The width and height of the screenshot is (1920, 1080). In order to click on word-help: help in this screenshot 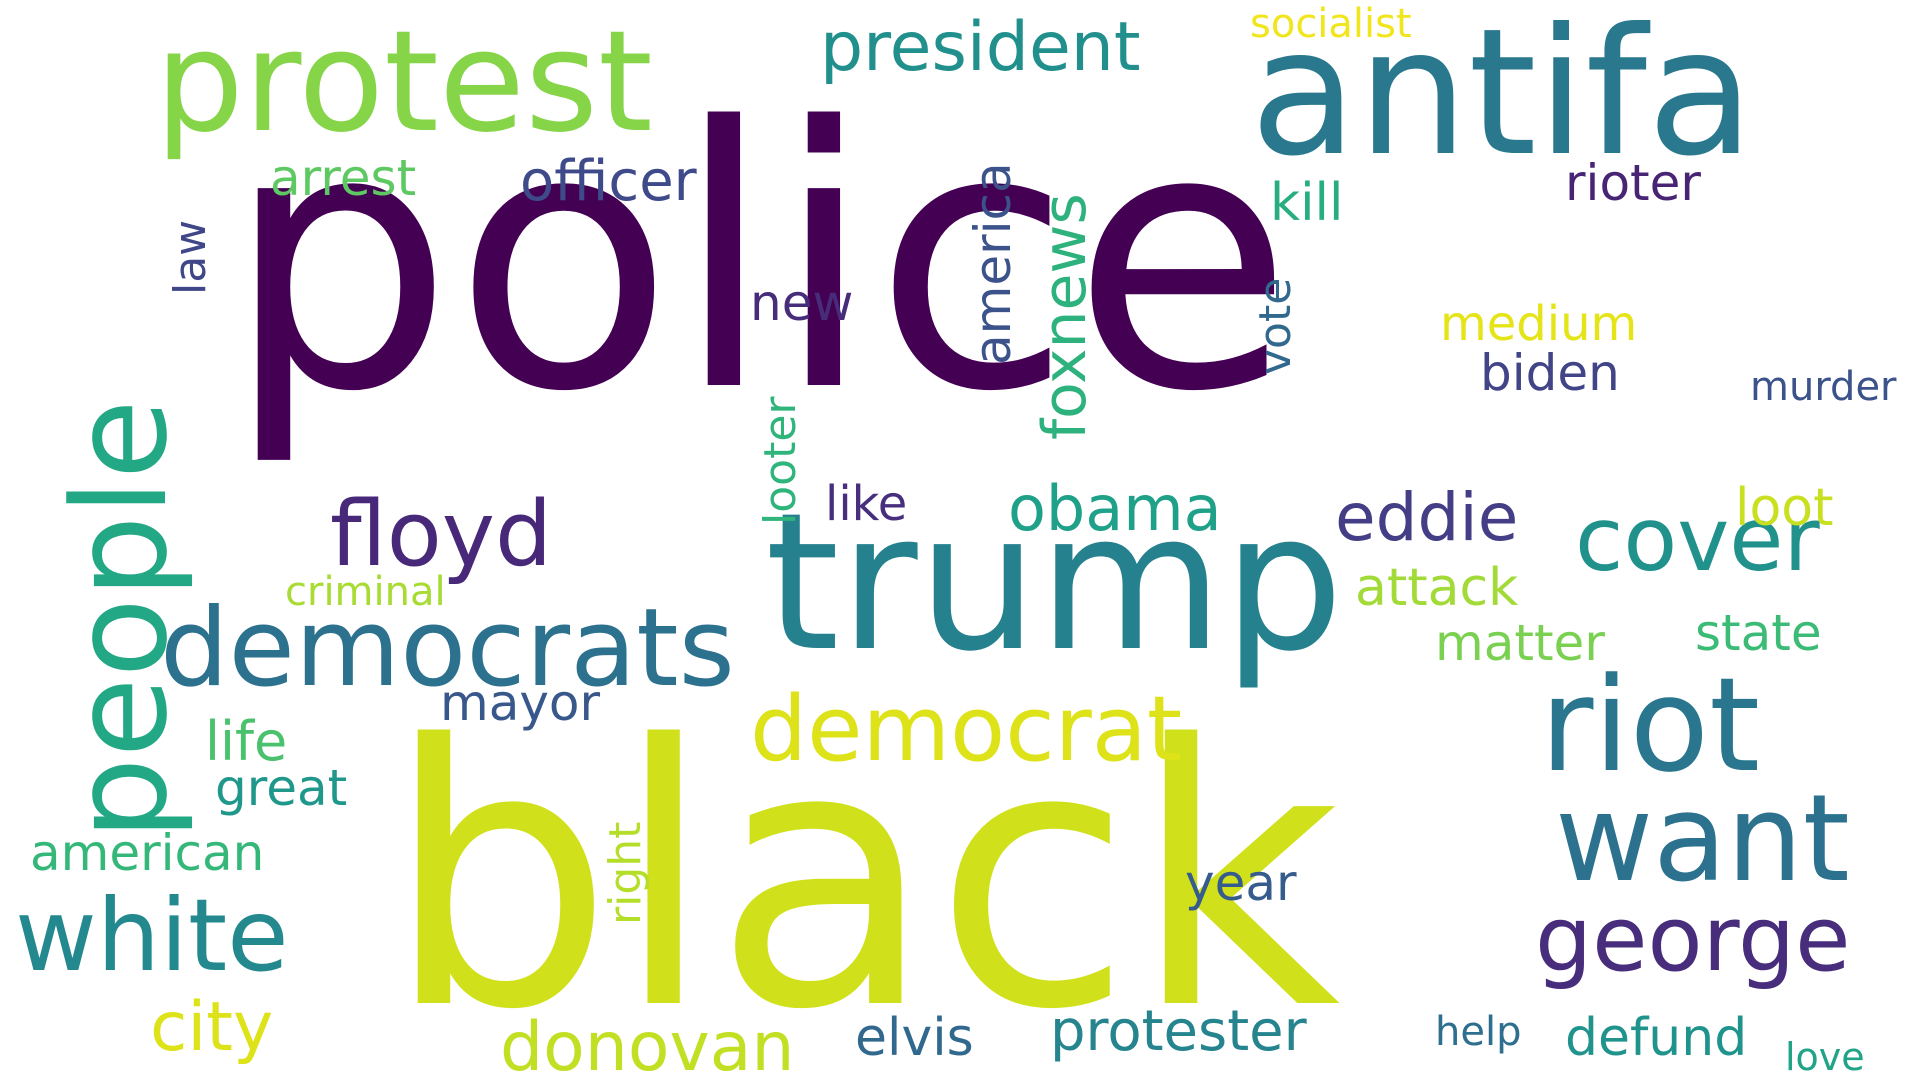, I will do `click(1478, 1032)`.